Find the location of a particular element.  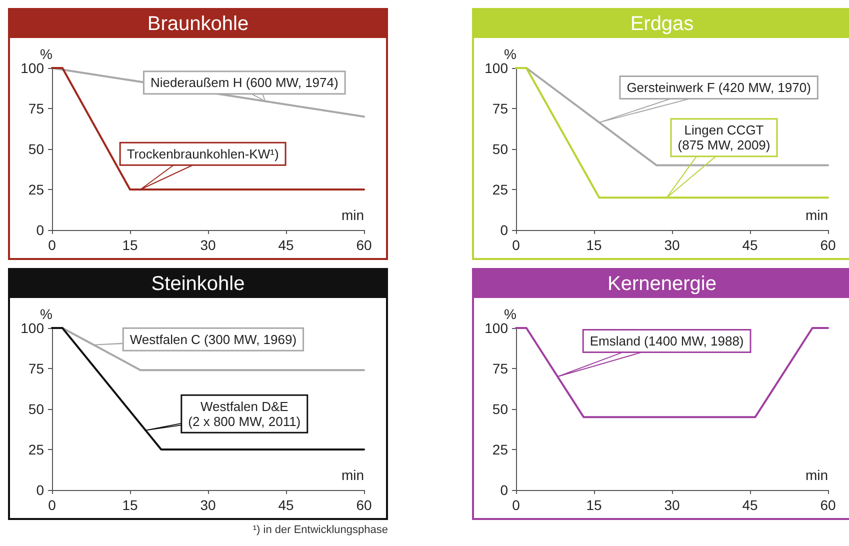

series-label: Westfalen C (300 MW, 1969) is located at coordinates (213, 339).